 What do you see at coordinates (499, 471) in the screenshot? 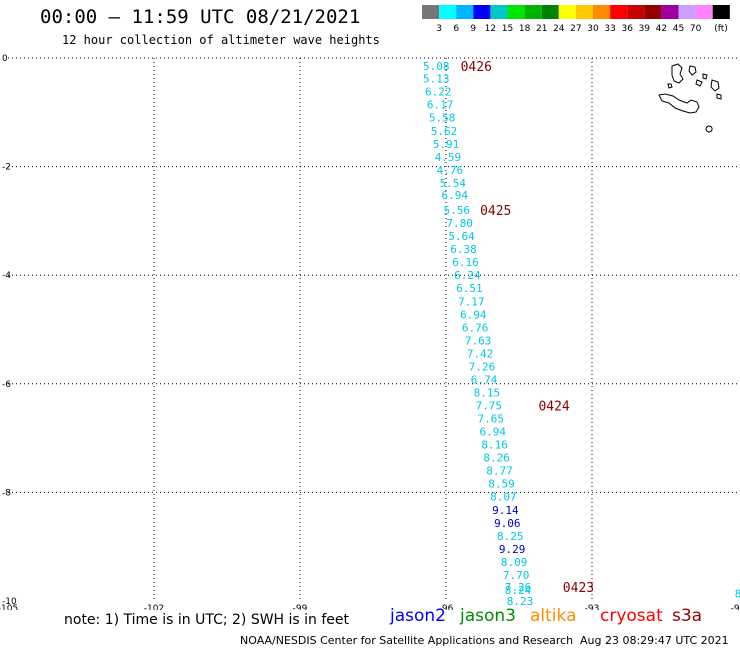
I see `wave-height-value: 8.77` at bounding box center [499, 471].